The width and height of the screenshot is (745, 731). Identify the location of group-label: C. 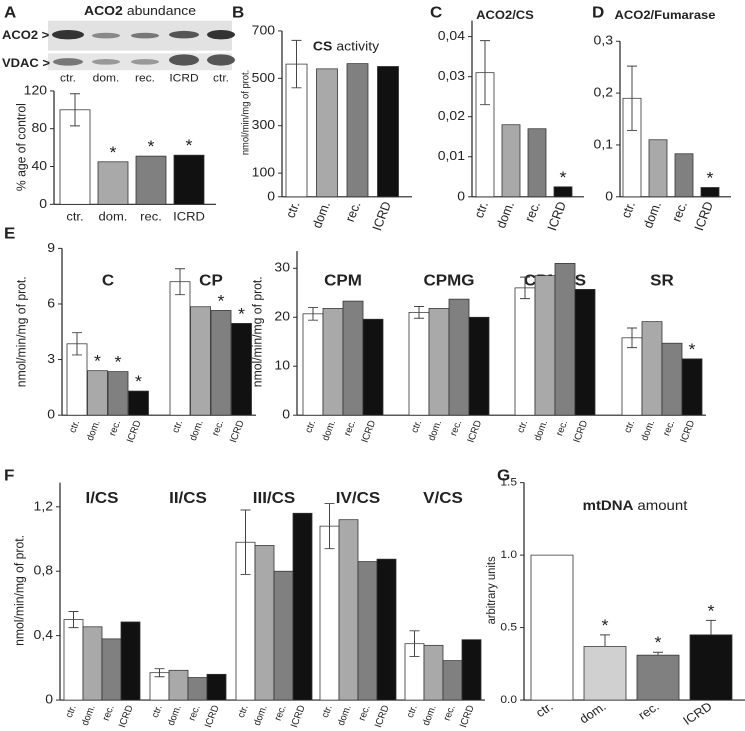
(108, 280).